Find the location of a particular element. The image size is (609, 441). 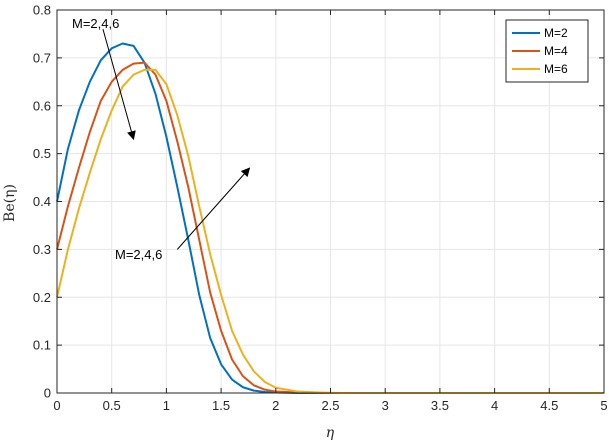

legend-label: M=6 is located at coordinates (556, 69).